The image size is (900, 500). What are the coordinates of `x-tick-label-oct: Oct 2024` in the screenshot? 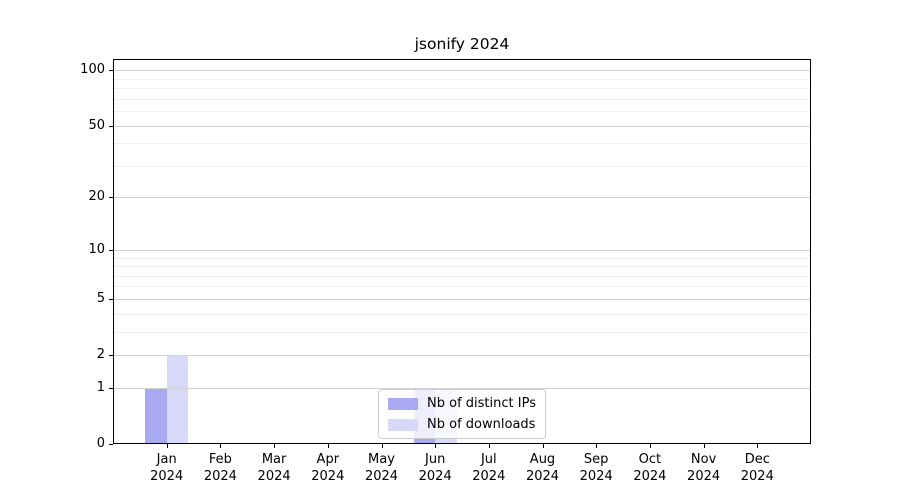 It's located at (650, 468).